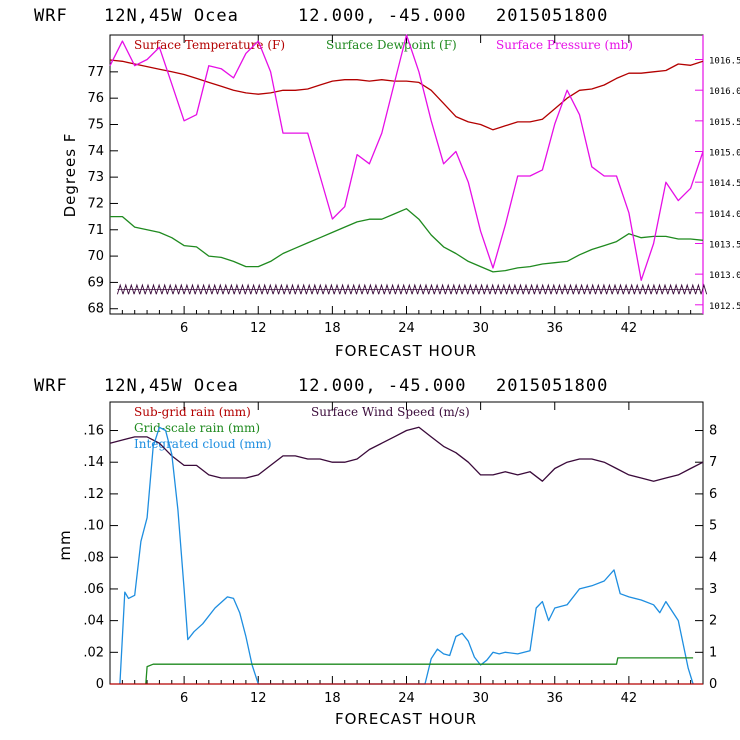  Describe the element at coordinates (382, 16) in the screenshot. I see `top-header-coords: 12.000, -45.000` at that location.